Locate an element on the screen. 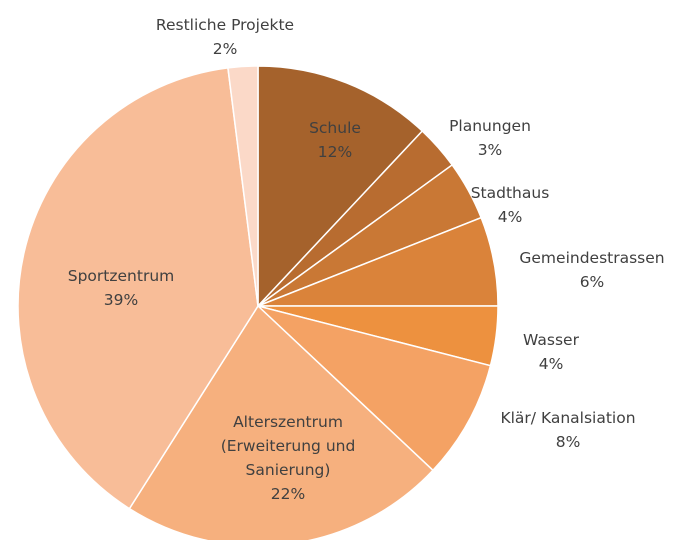 This screenshot has width=680, height=540. slice-label: Schule 12% is located at coordinates (335, 140).